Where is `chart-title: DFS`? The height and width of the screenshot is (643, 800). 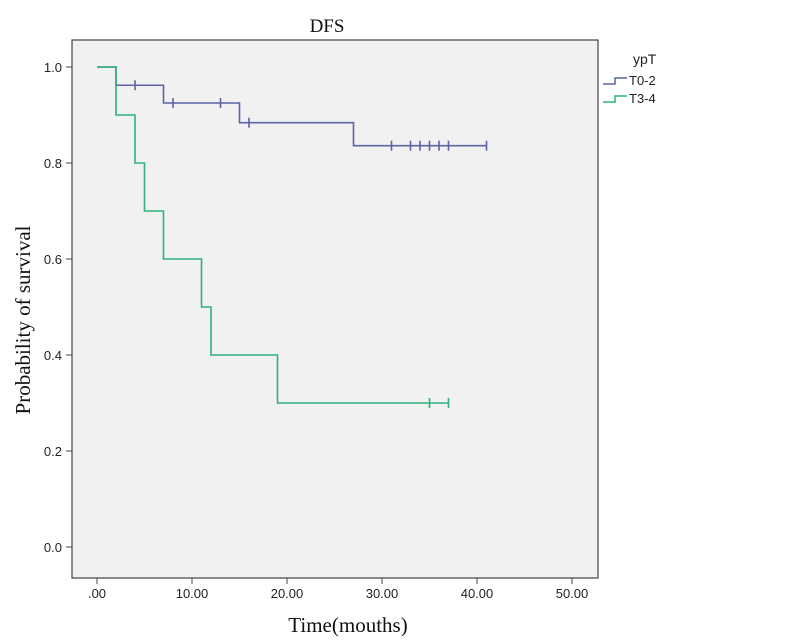
chart-title: DFS is located at coordinates (327, 26).